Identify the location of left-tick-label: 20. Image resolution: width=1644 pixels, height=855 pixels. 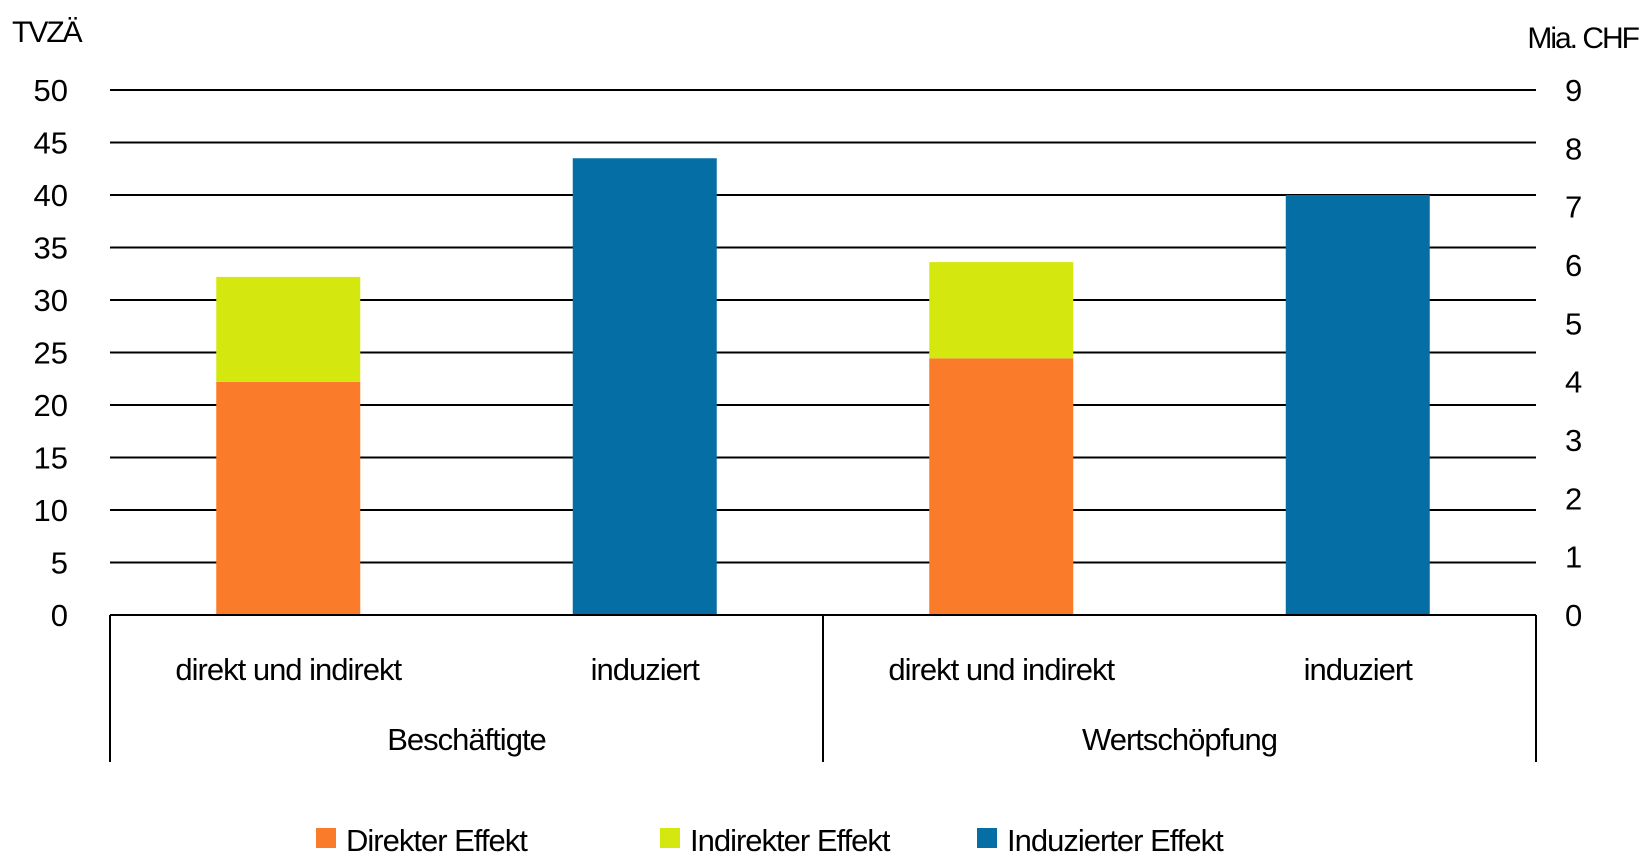
(51, 405).